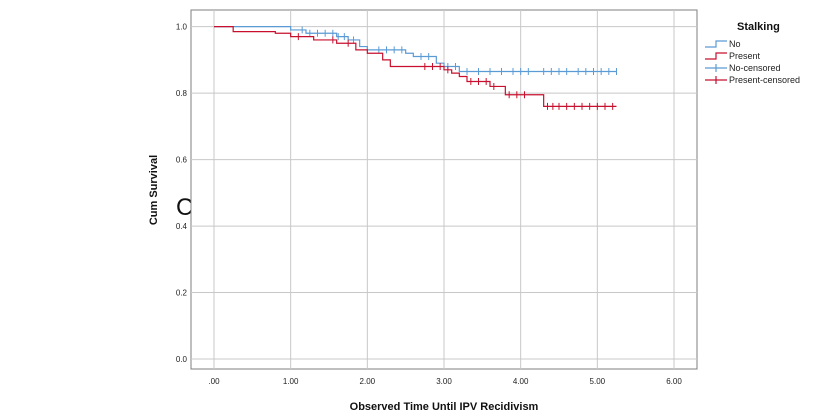  I want to click on series-layer, so click(415, 68).